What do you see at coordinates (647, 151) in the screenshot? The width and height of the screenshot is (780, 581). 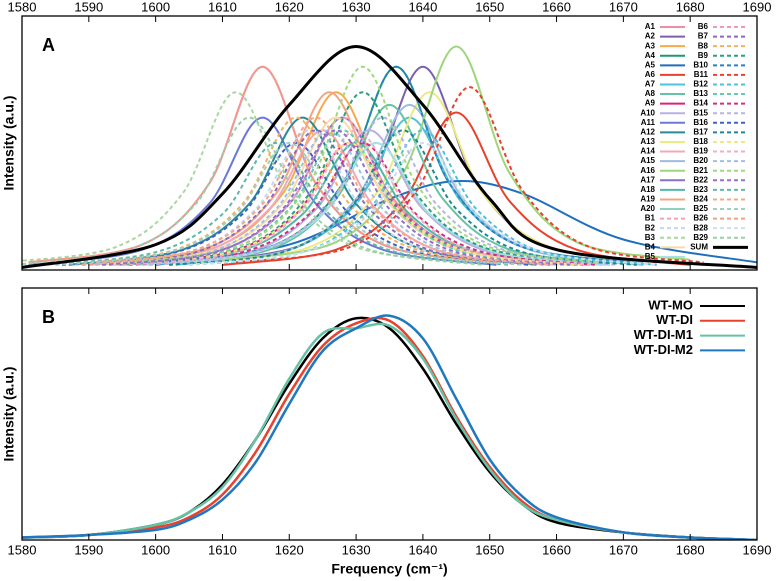 I see `legend-label: A14` at bounding box center [647, 151].